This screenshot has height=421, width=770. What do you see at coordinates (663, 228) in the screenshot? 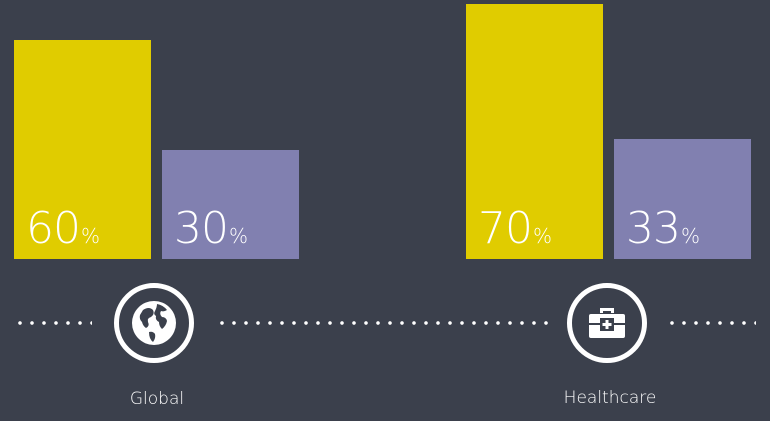
I see `data-label-healthcare-secondary: 33%` at bounding box center [663, 228].